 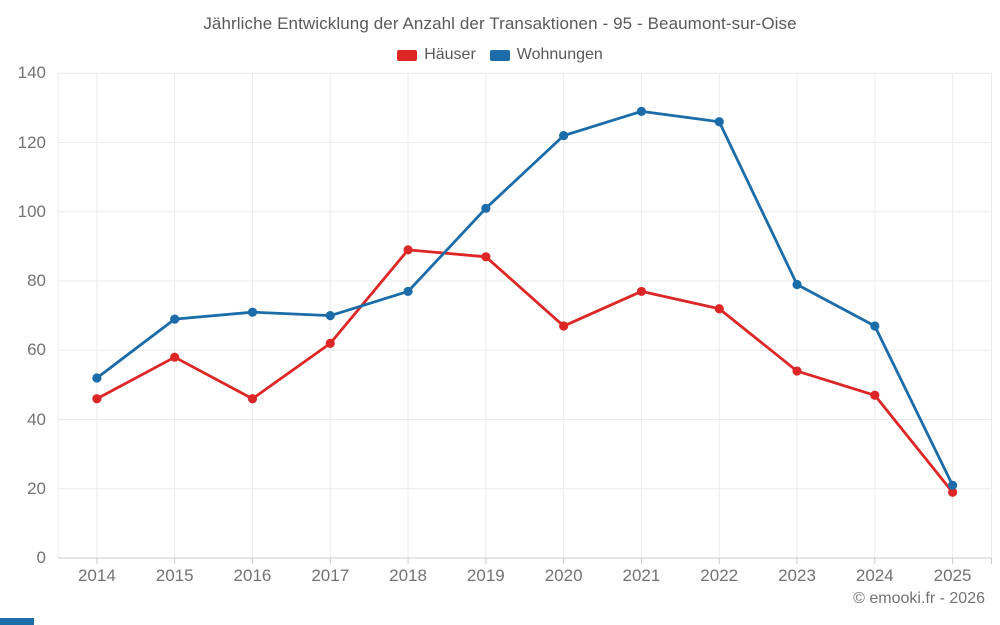 What do you see at coordinates (874, 575) in the screenshot?
I see `x-tick-label-2024: 2024` at bounding box center [874, 575].